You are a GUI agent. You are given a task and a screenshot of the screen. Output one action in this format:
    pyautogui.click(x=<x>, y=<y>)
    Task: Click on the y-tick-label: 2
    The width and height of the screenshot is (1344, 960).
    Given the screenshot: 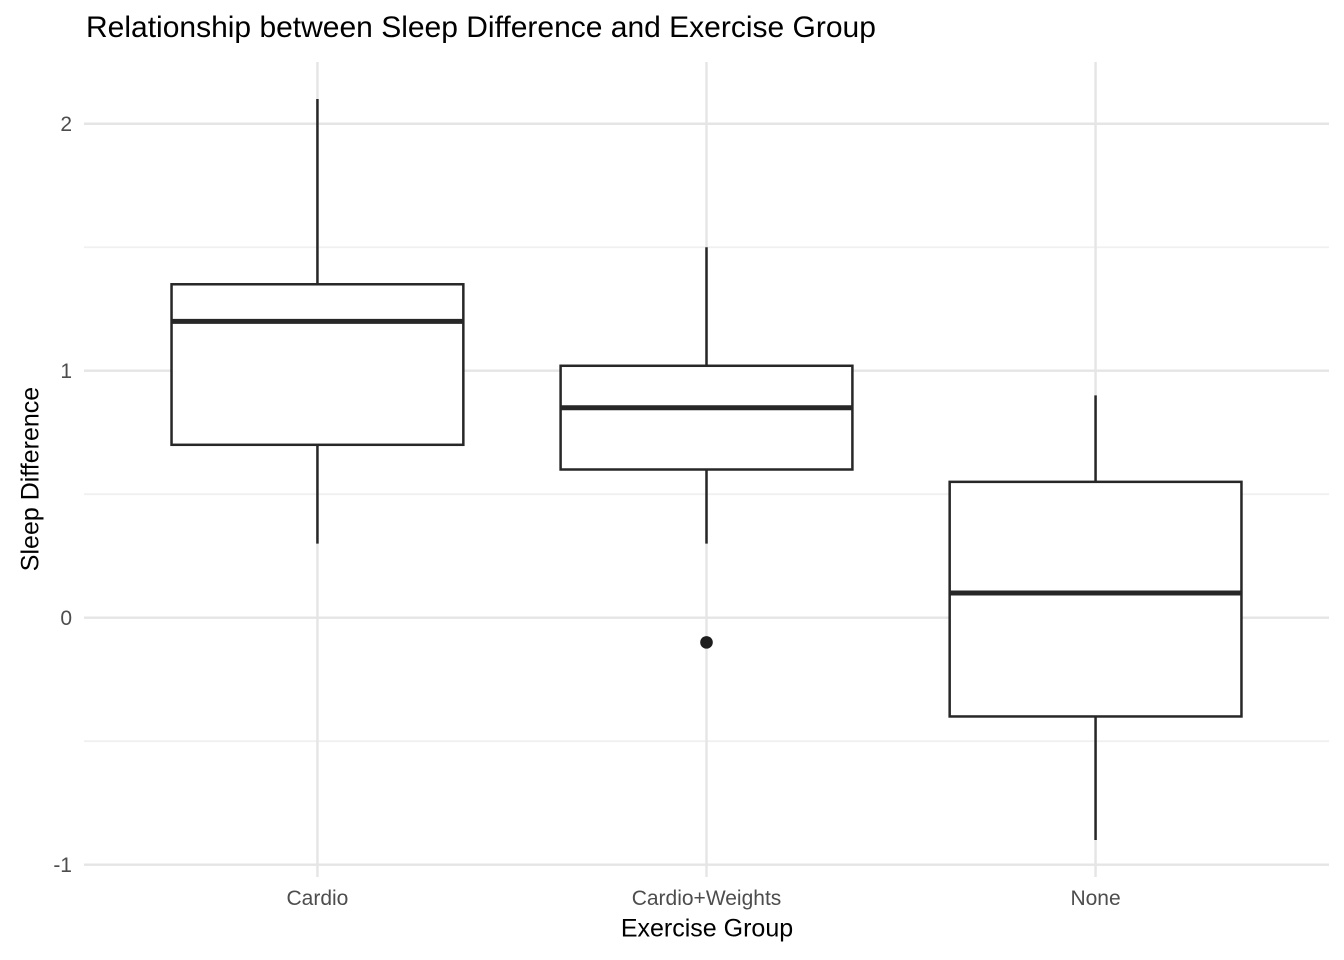 What is the action you would take?
    pyautogui.click(x=66, y=124)
    